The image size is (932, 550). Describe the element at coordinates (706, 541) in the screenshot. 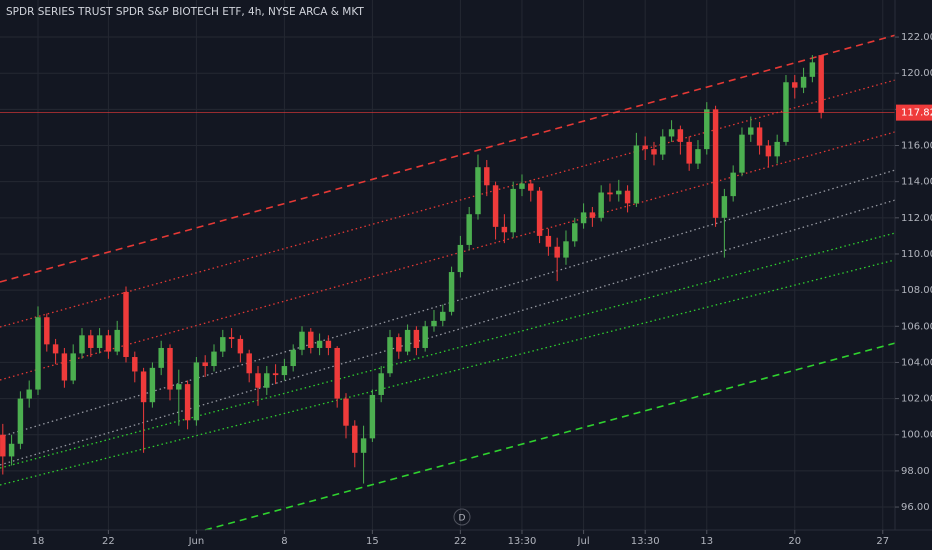

I see `x-tick-label: 13` at that location.